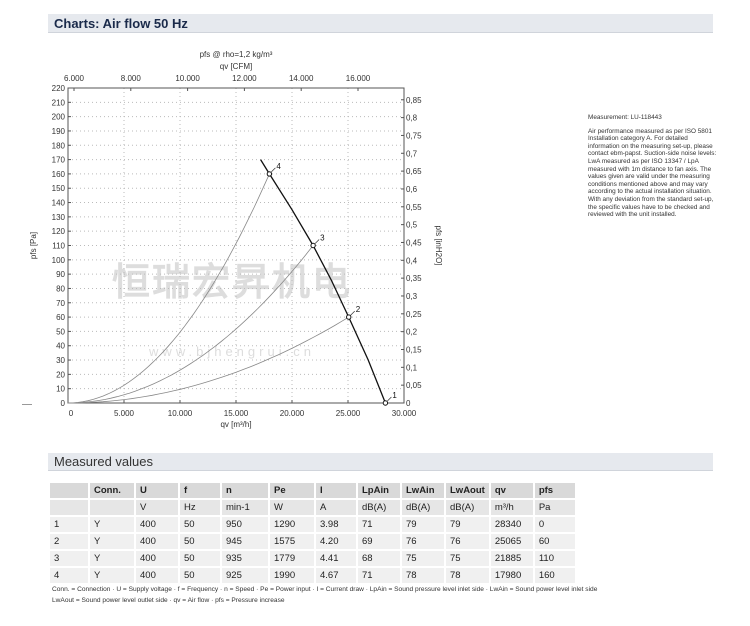 Image resolution: width=750 pixels, height=626 pixels. I want to click on top-axis-label: qv [CFM], so click(236, 66).